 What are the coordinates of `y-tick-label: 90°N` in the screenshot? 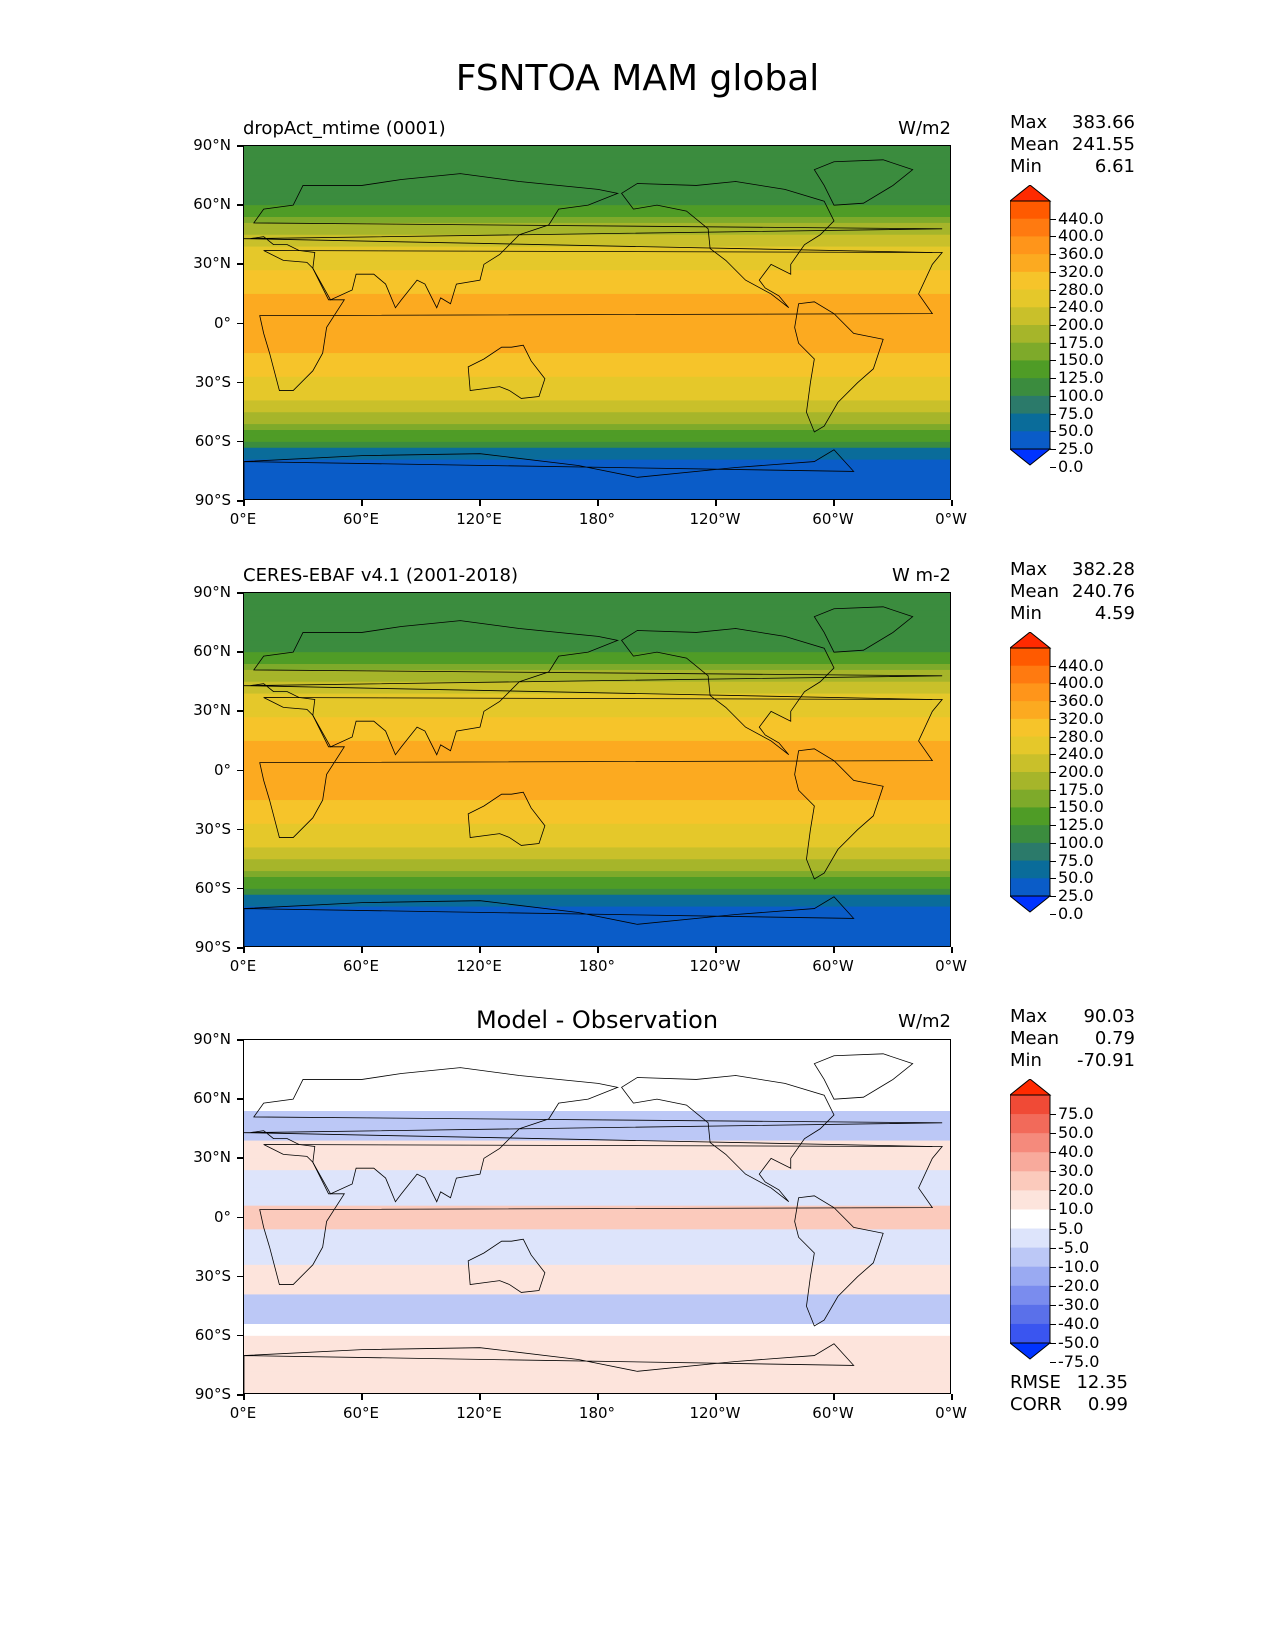 It's located at (212, 1039).